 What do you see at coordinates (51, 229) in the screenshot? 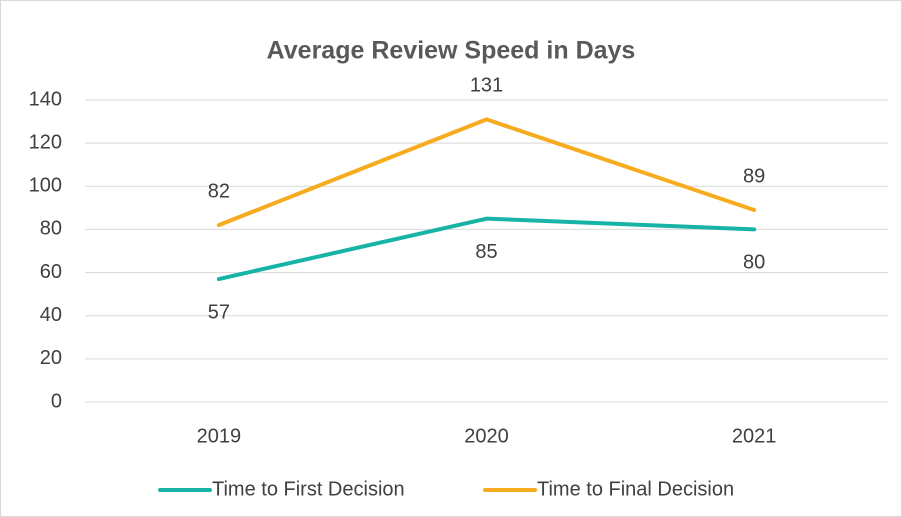
I see `y-tick-label: 80` at bounding box center [51, 229].